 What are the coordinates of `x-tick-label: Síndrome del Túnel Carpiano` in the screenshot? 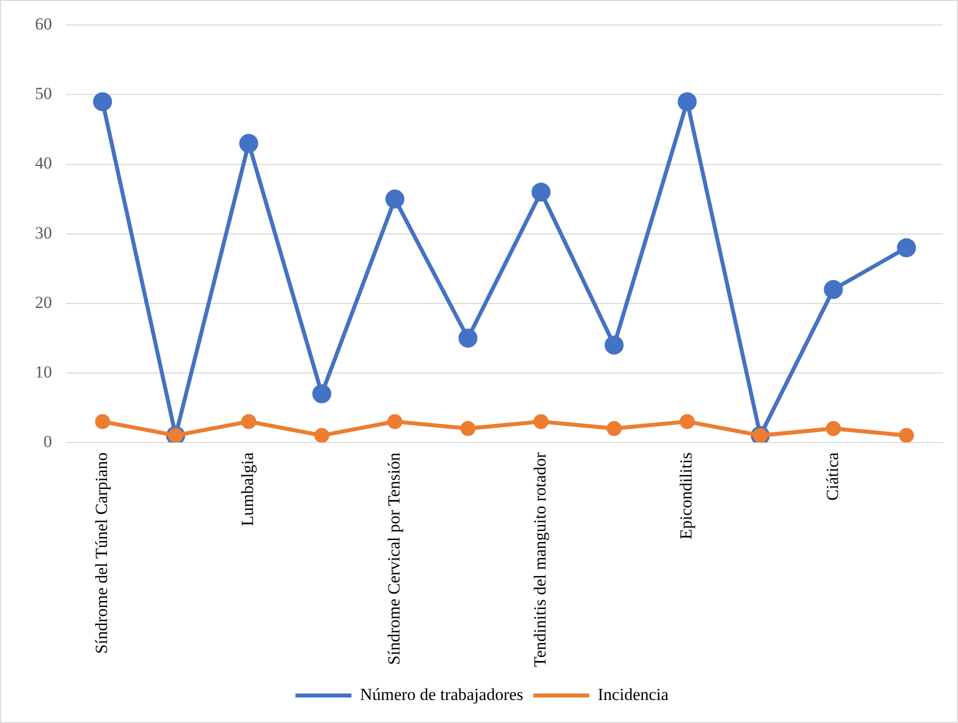 It's located at (102, 553).